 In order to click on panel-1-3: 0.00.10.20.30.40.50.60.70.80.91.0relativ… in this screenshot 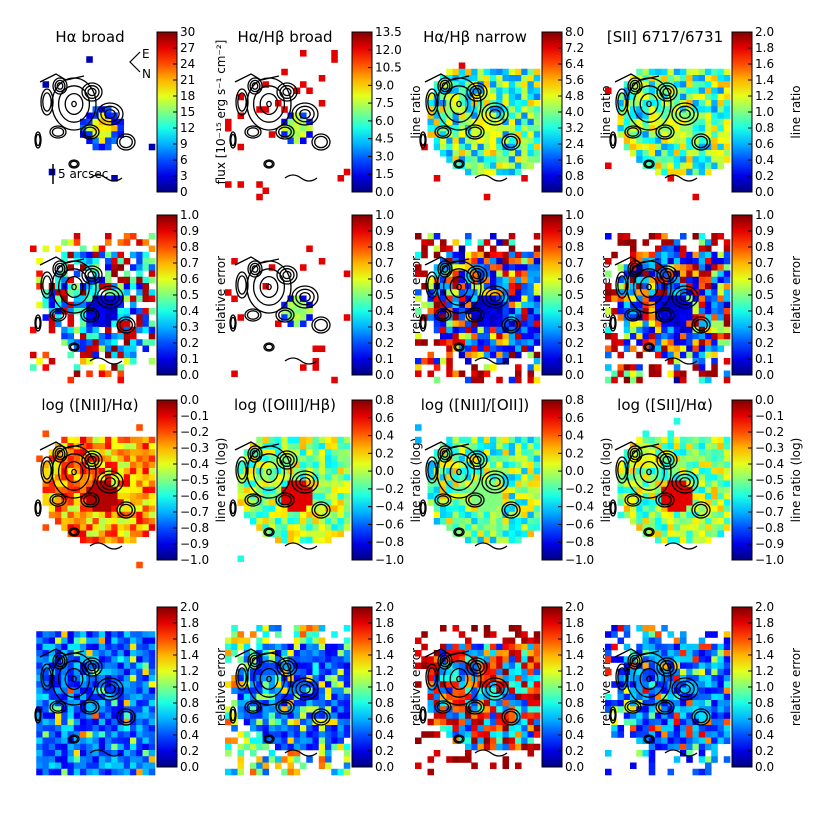, I will do `click(704, 296)`.